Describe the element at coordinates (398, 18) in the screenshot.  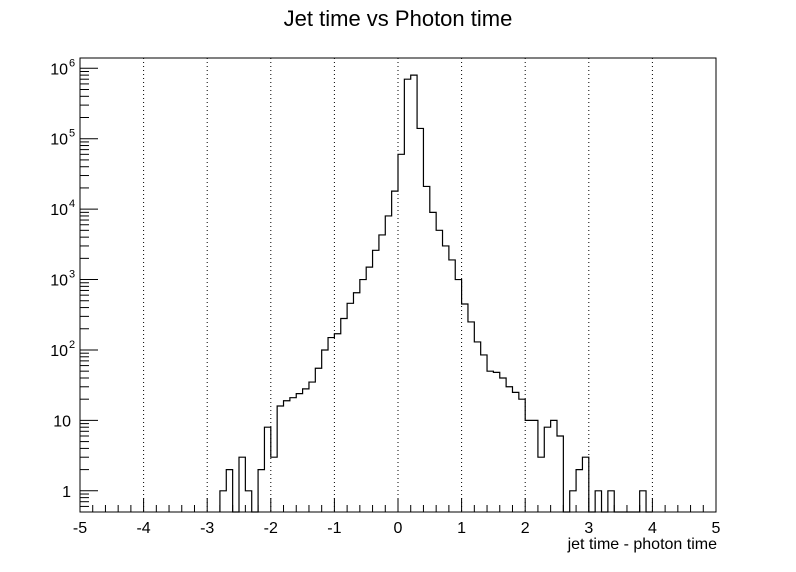
I see `chart-title: Jet time vs Photon time` at that location.